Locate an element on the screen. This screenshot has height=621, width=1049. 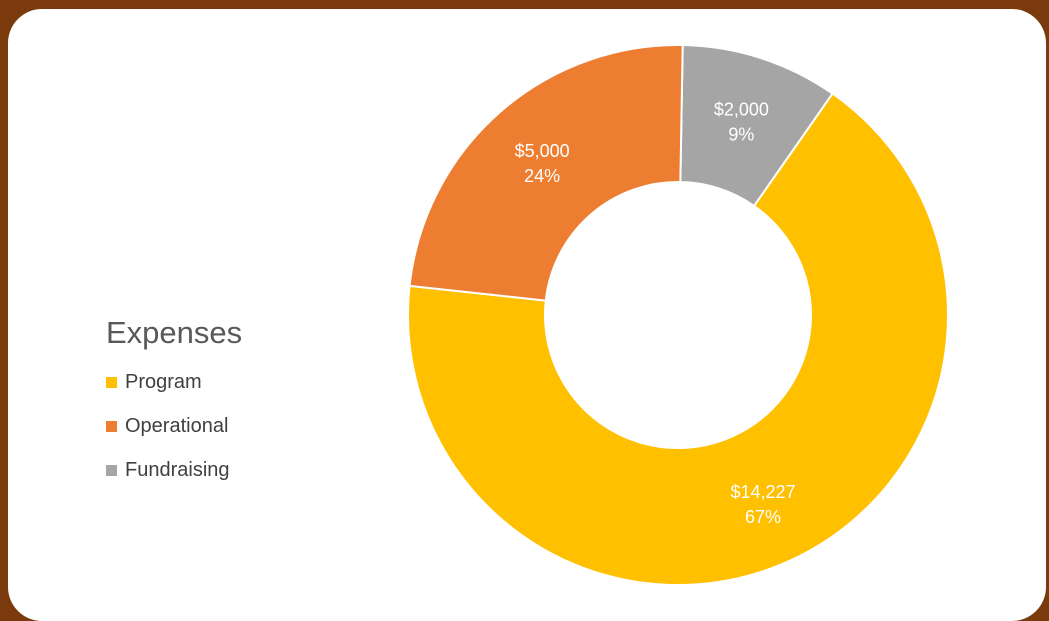
chart-title: Expenses is located at coordinates (174, 332).